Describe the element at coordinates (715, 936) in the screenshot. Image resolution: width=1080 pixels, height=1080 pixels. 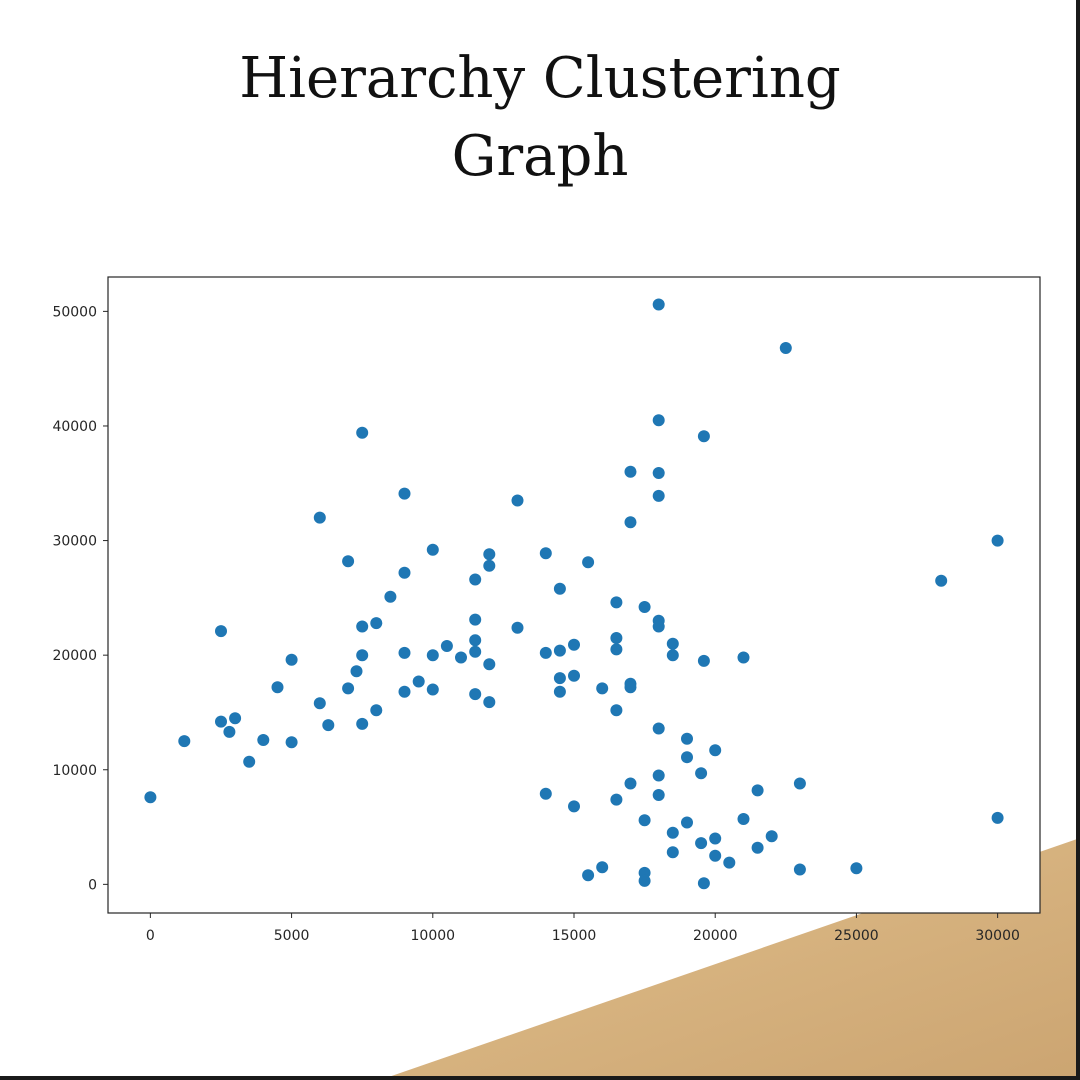
I see `x-tick-label: 20000` at that location.